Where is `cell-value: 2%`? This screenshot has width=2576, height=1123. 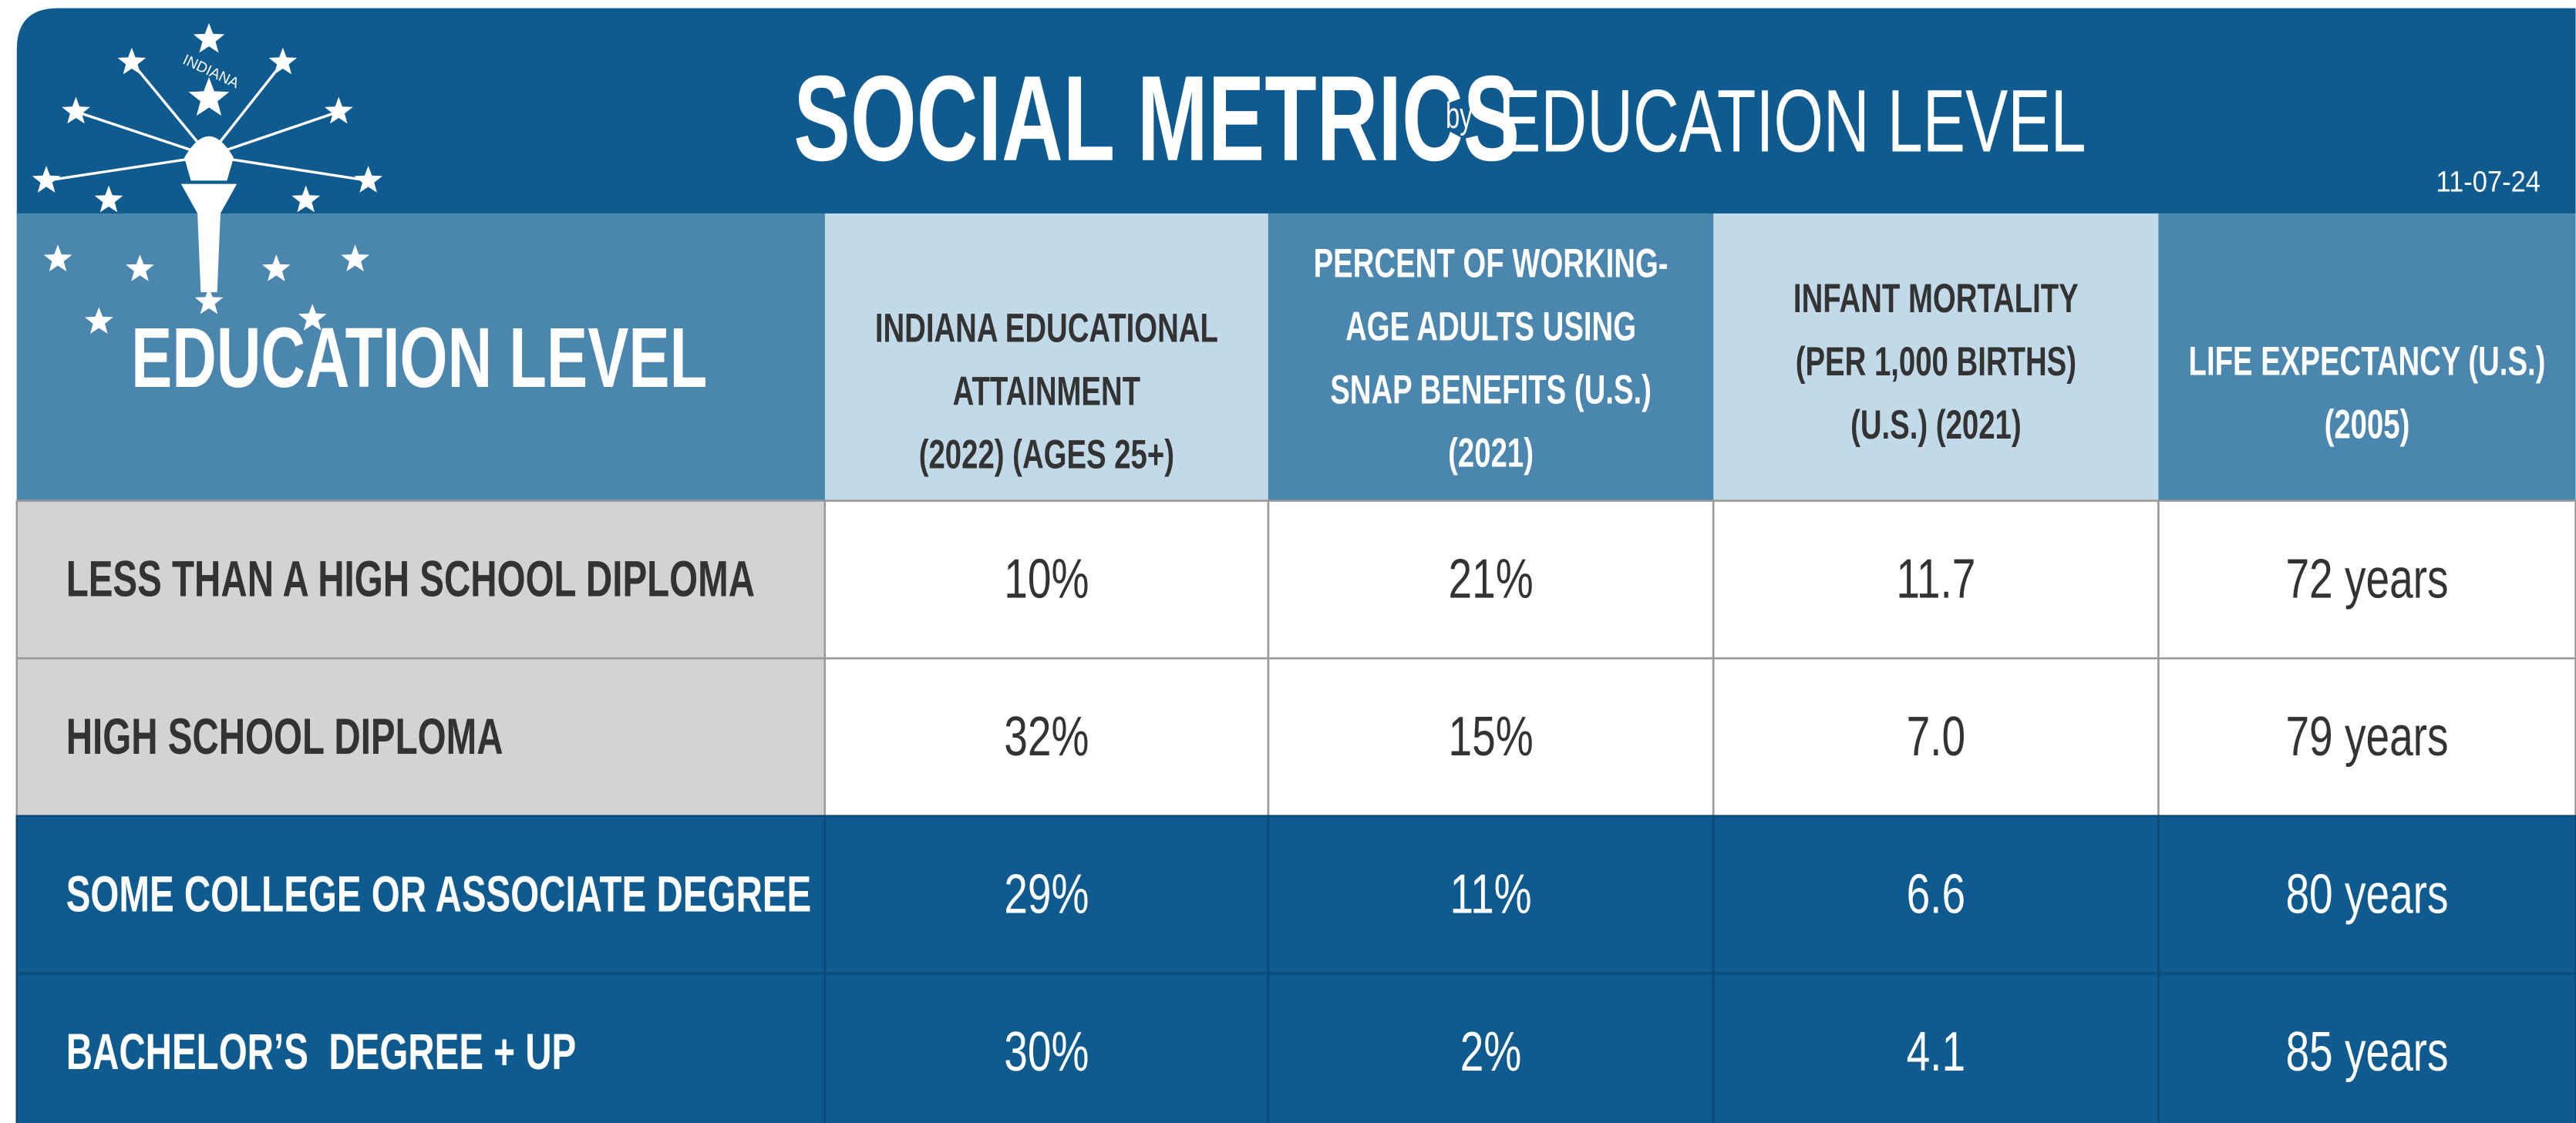 cell-value: 2% is located at coordinates (1491, 1051).